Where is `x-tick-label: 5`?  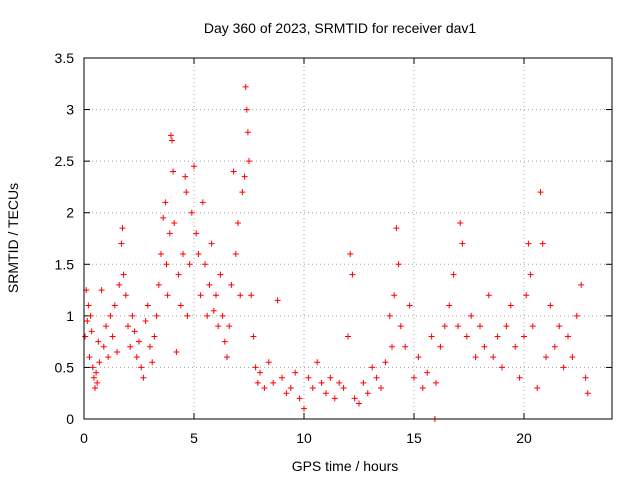
x-tick-label: 5 is located at coordinates (194, 438).